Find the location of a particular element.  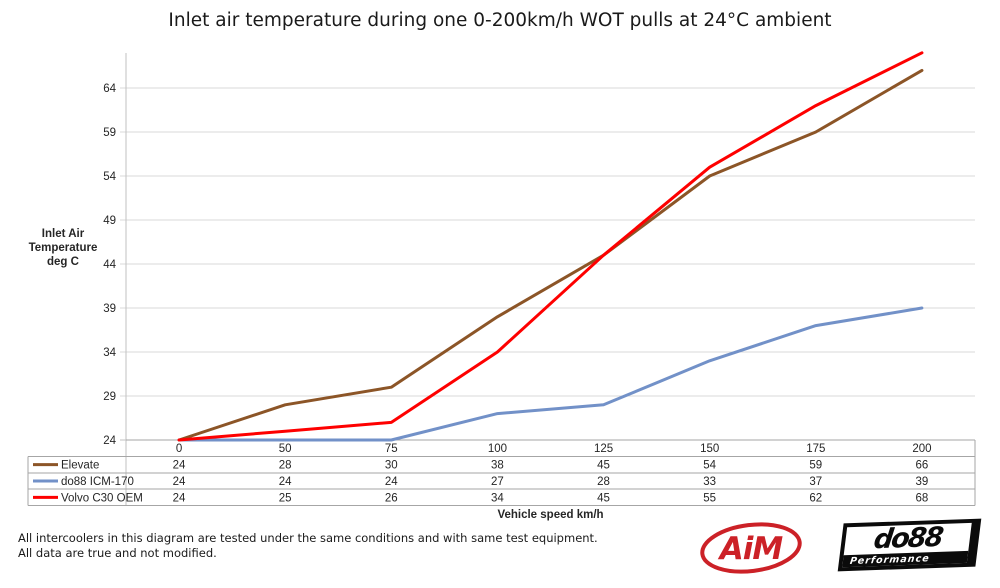

do88-logo: do88 Performance is located at coordinates (909, 545).